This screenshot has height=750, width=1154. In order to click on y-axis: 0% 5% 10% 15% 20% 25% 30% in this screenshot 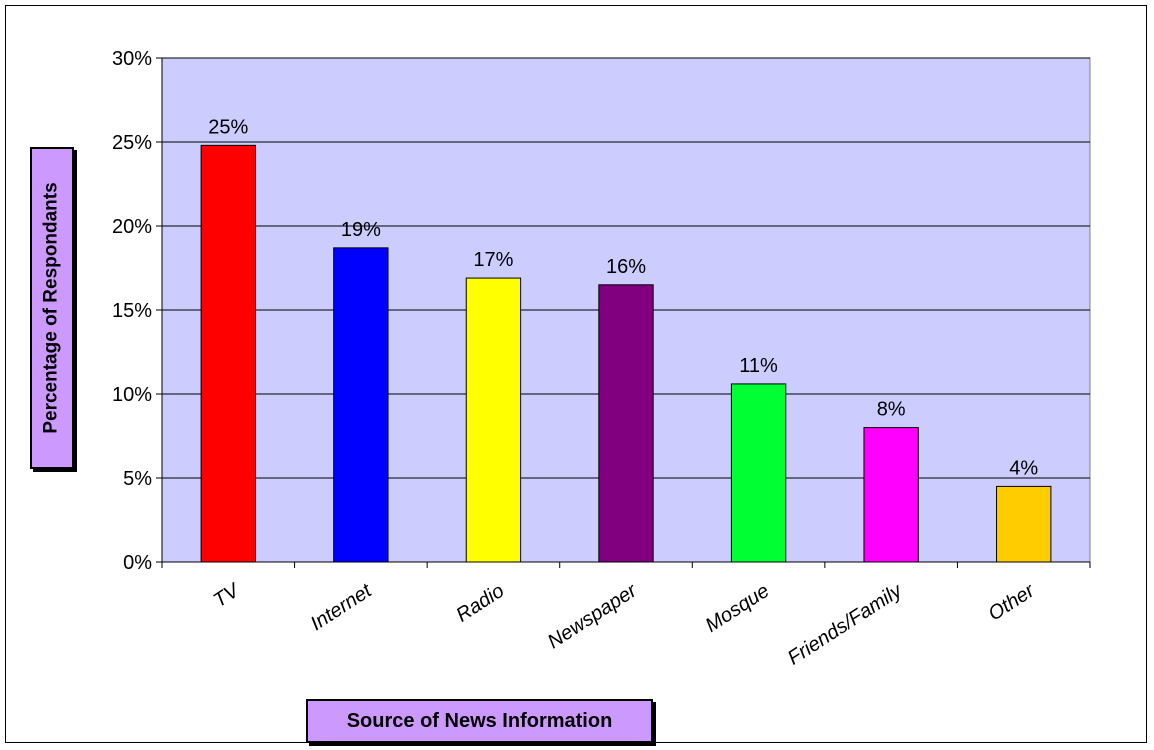, I will do `click(137, 311)`.